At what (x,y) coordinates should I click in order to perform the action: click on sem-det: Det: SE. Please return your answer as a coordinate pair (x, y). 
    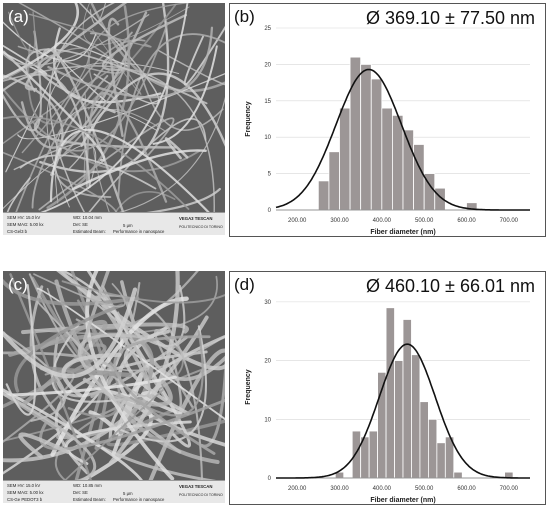
    Looking at the image, I should click on (80, 224).